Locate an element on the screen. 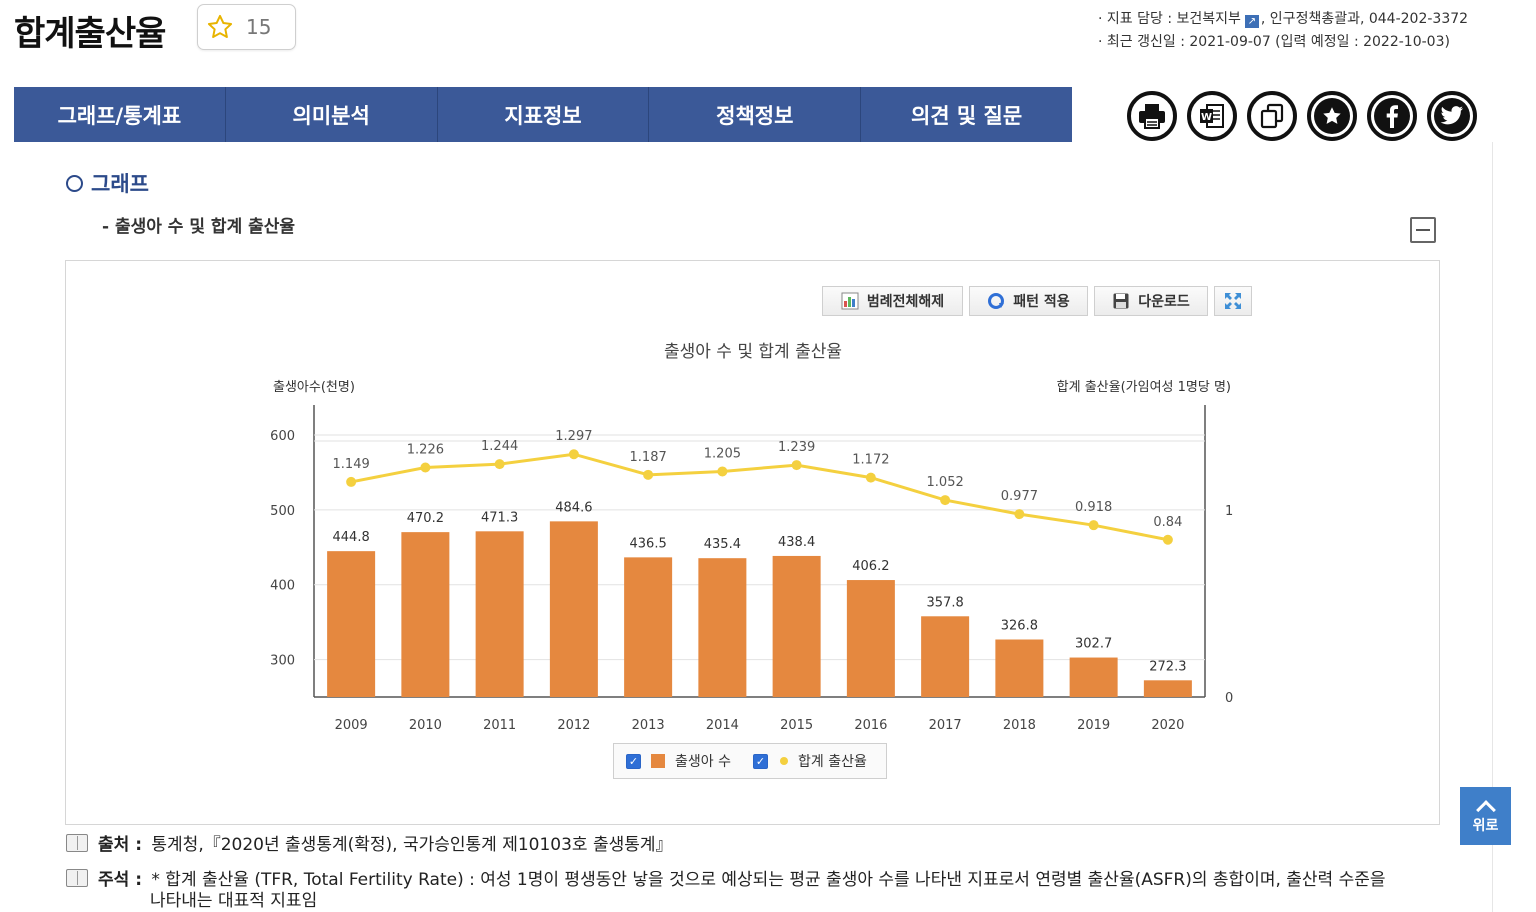  print-icon is located at coordinates (1152, 116).